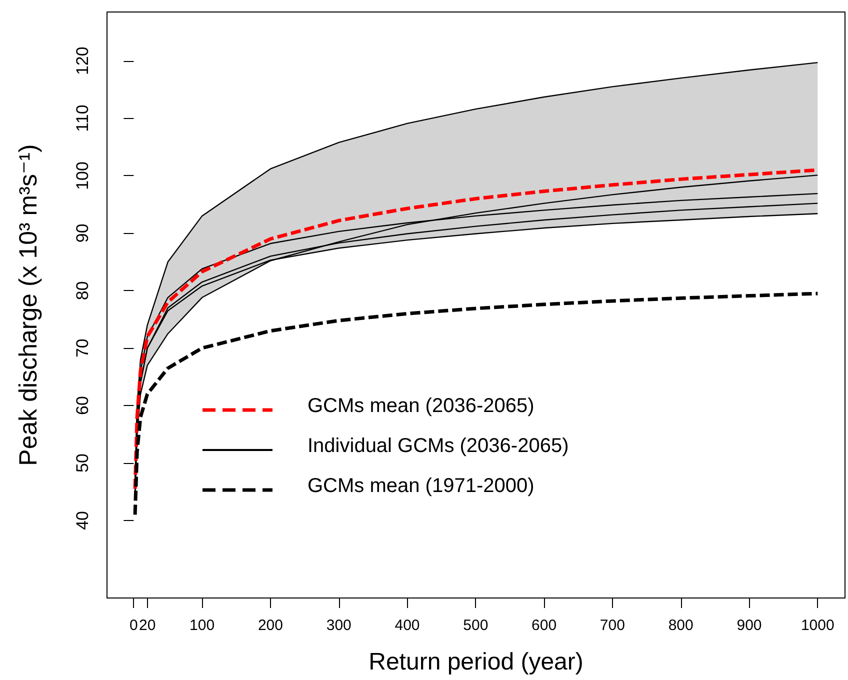 The image size is (848, 680). What do you see at coordinates (28, 305) in the screenshot?
I see `y-axis-title: Peak discharge (x 10³ m³s⁻¹)` at bounding box center [28, 305].